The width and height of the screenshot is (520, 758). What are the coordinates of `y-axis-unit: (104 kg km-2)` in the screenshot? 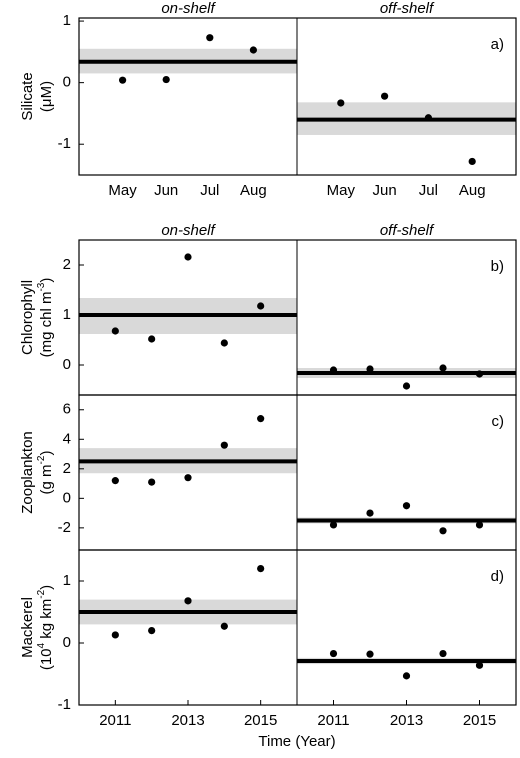 It's located at (45, 627).